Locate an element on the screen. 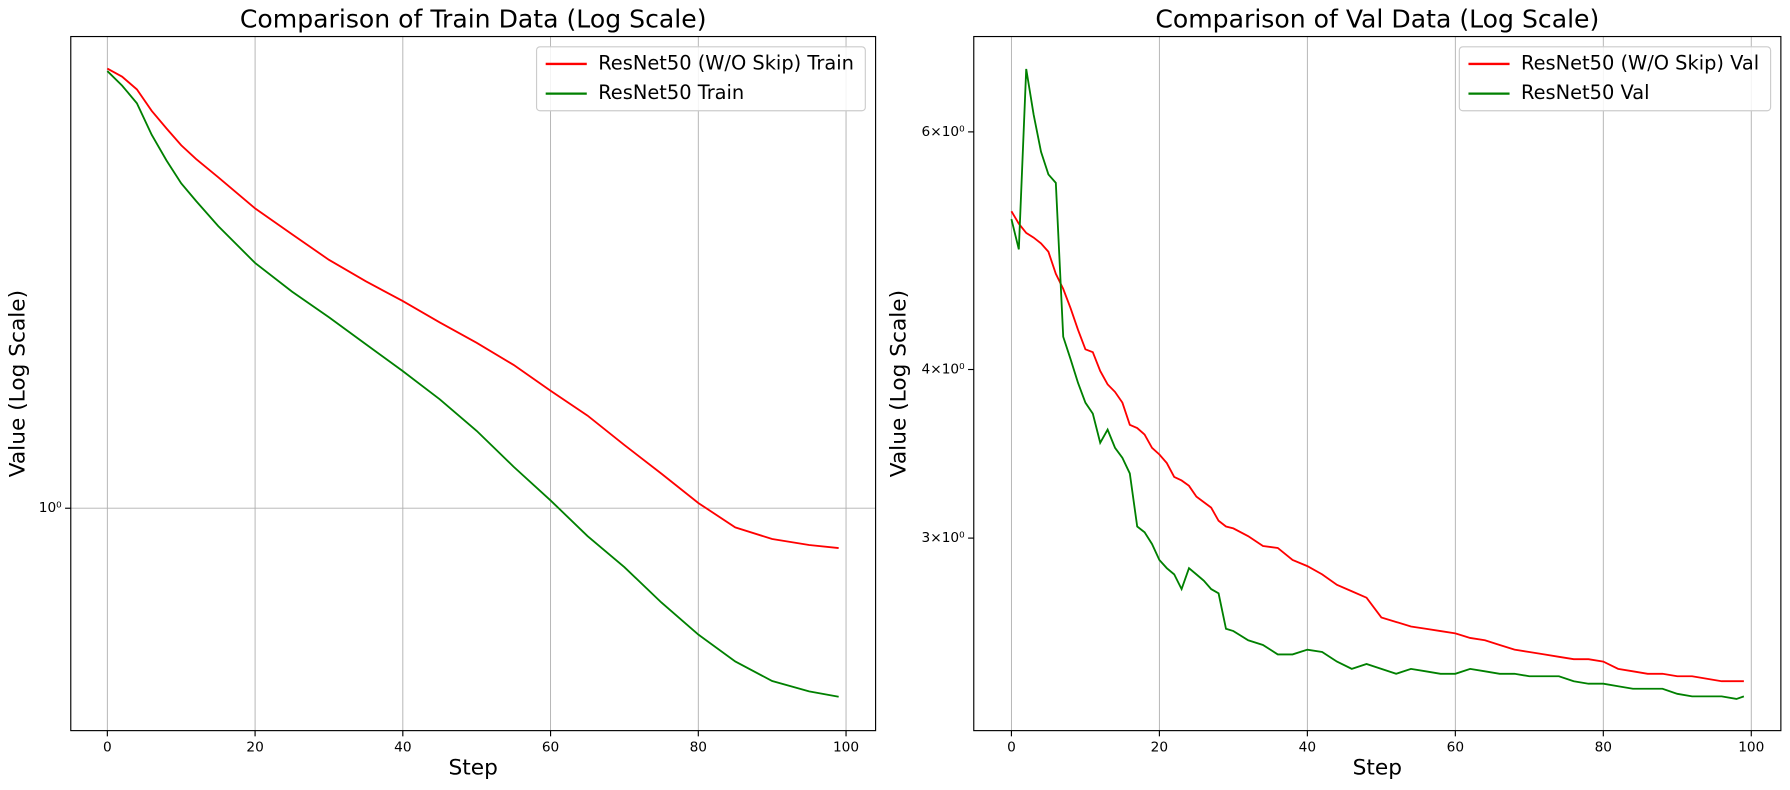 This screenshot has width=1790, height=790. y-tick-label: 10⁰ is located at coordinates (50, 508).